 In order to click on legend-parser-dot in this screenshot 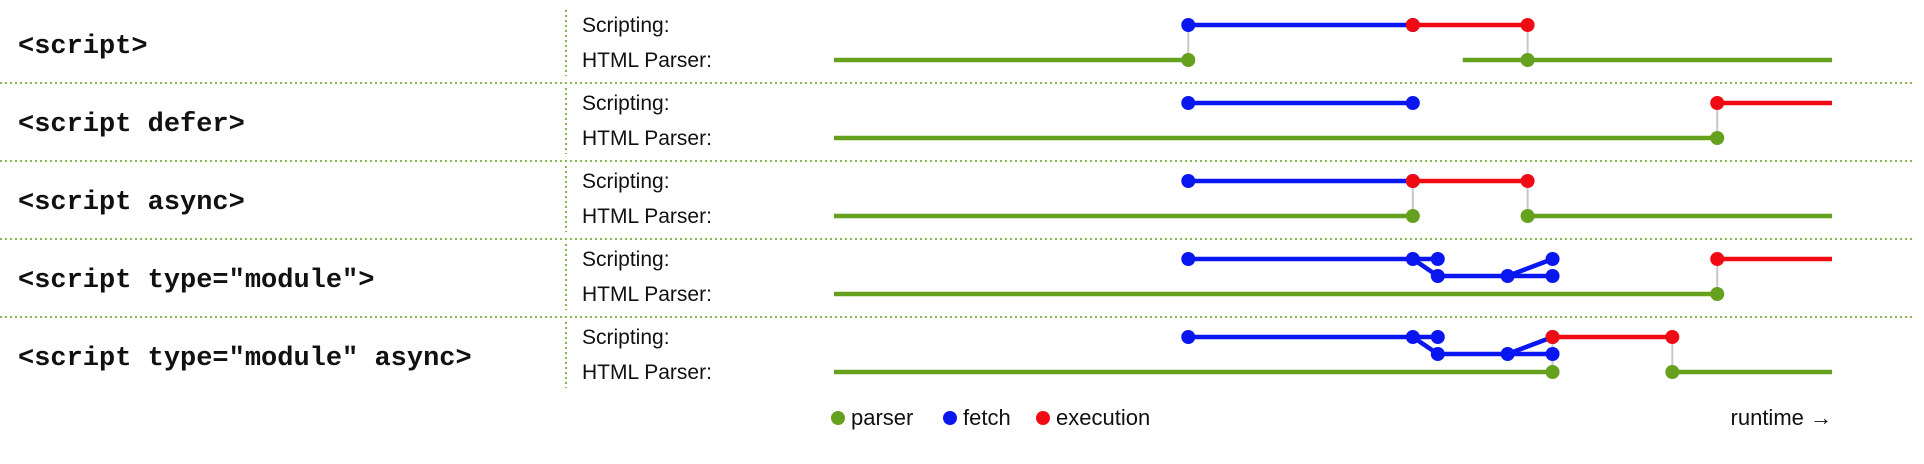, I will do `click(838, 418)`.